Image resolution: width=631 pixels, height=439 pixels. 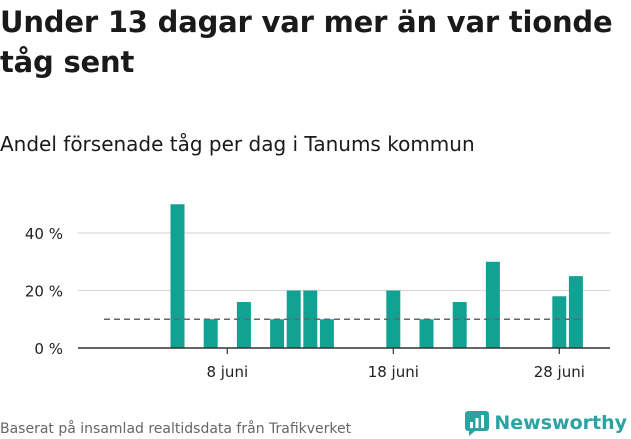 I want to click on x-tick-label: 28 juni, so click(x=559, y=372).